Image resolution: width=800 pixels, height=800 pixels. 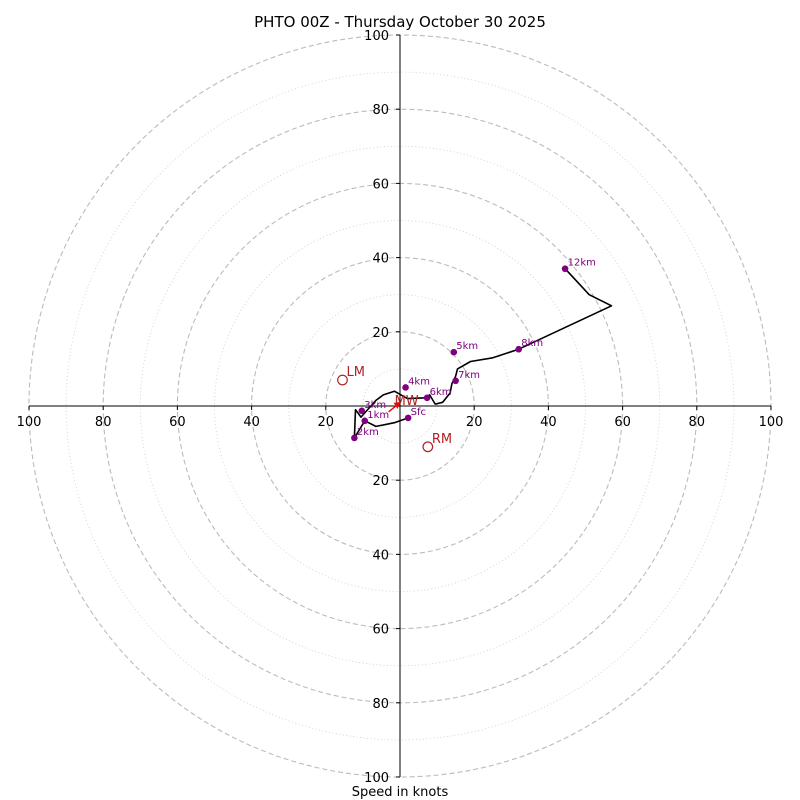 I want to click on height-point-label: Sfc, so click(x=418, y=412).